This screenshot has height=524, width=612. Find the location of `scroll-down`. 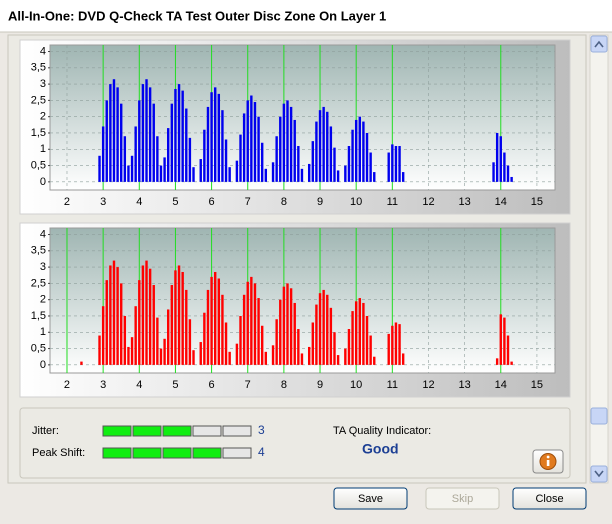

scroll-down is located at coordinates (599, 474).